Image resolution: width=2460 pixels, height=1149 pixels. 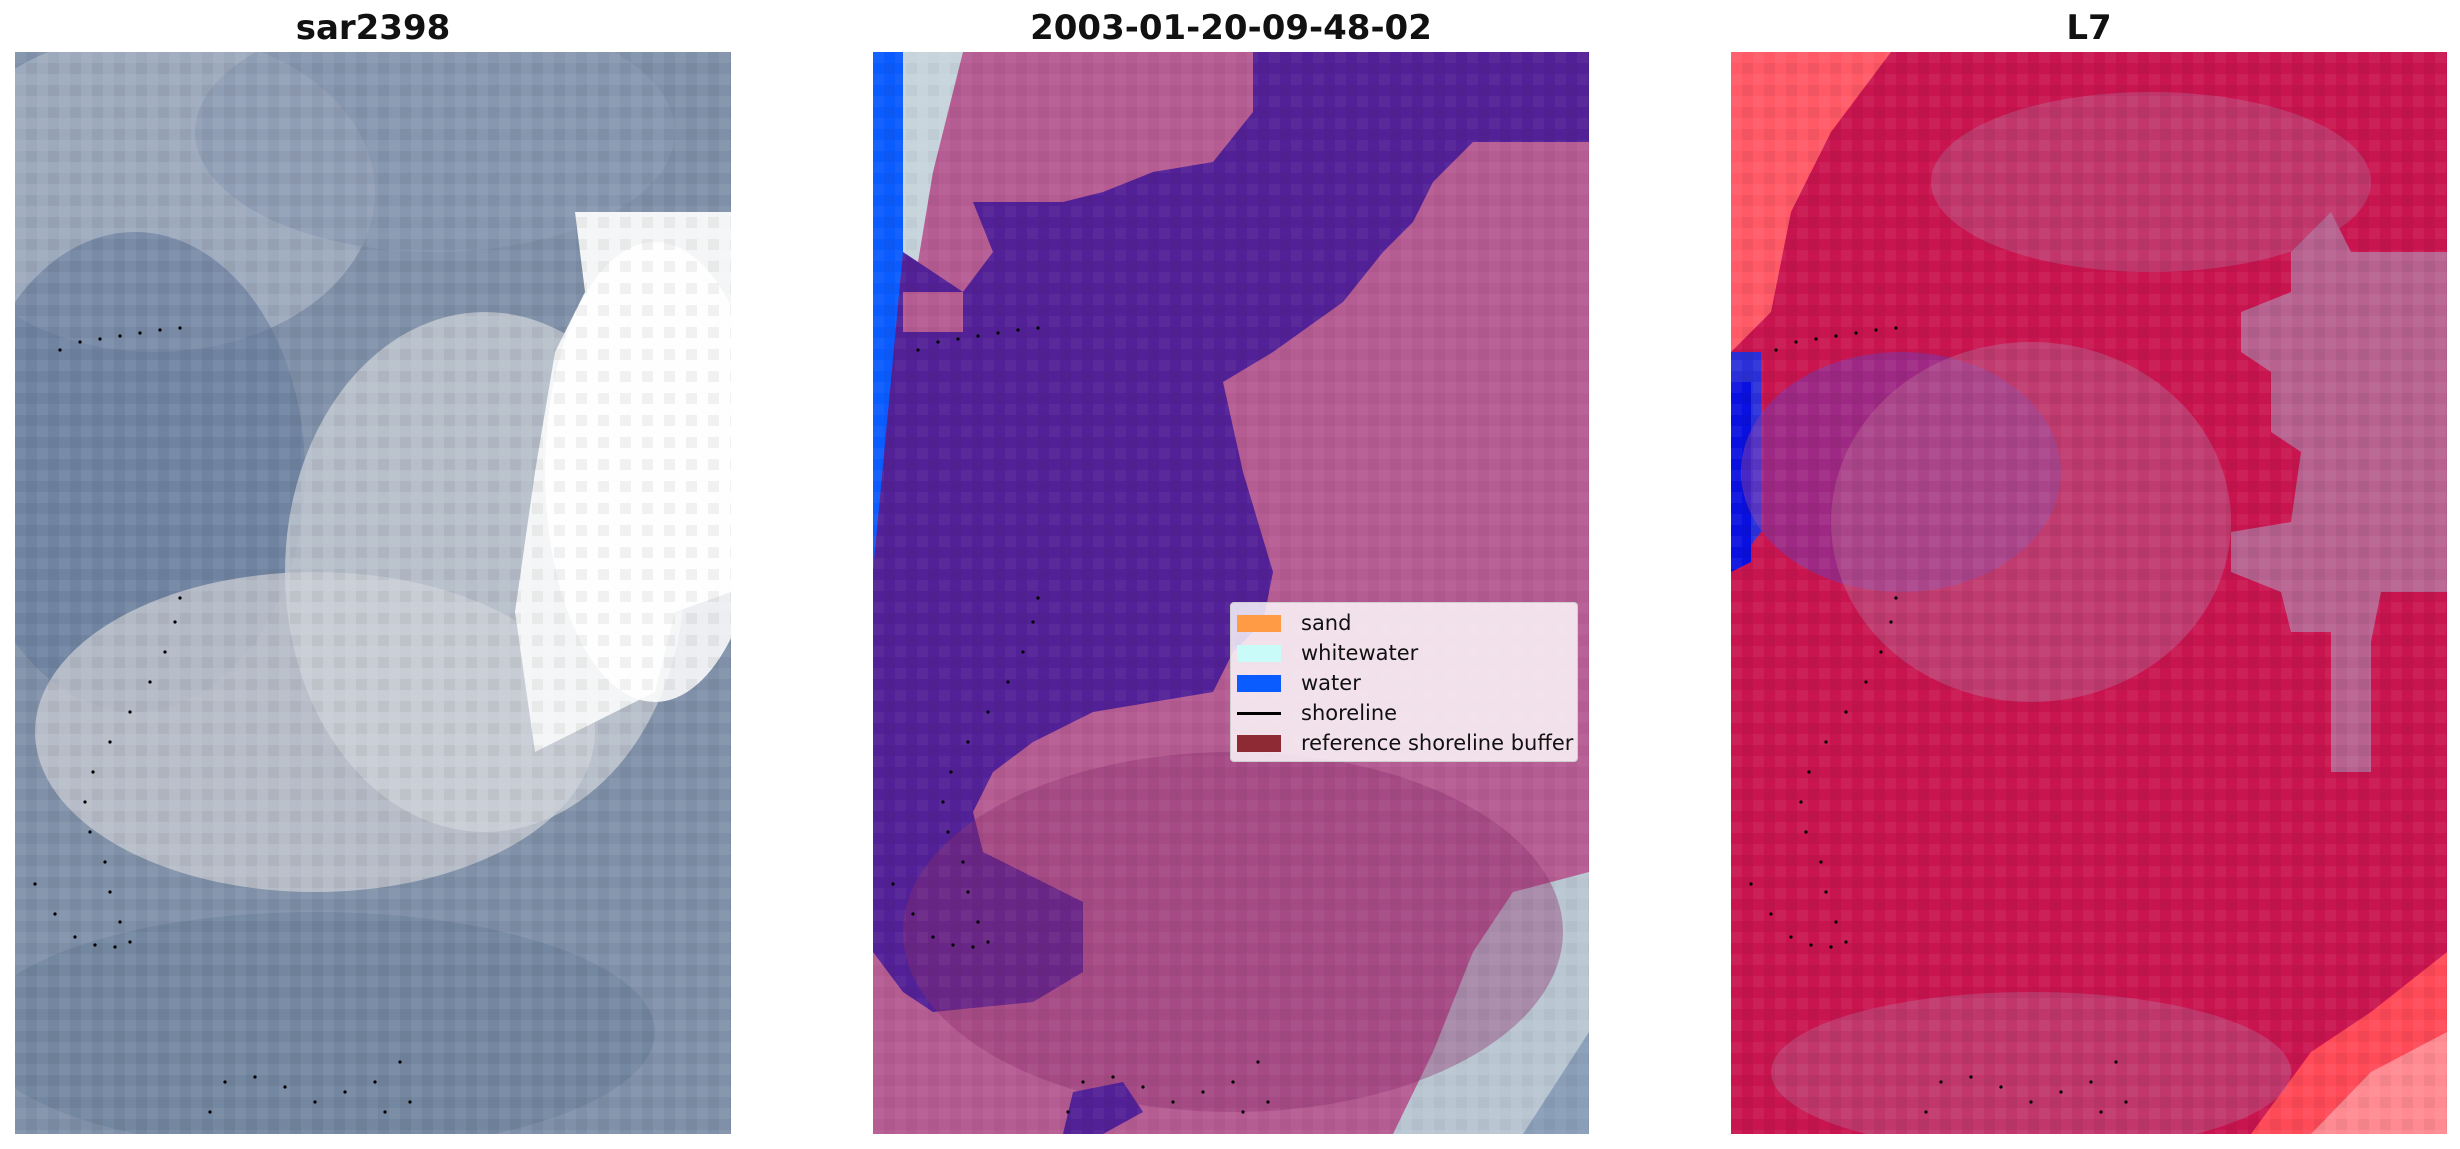 What do you see at coordinates (1259, 713) in the screenshot?
I see `shoreline-line-swatch` at bounding box center [1259, 713].